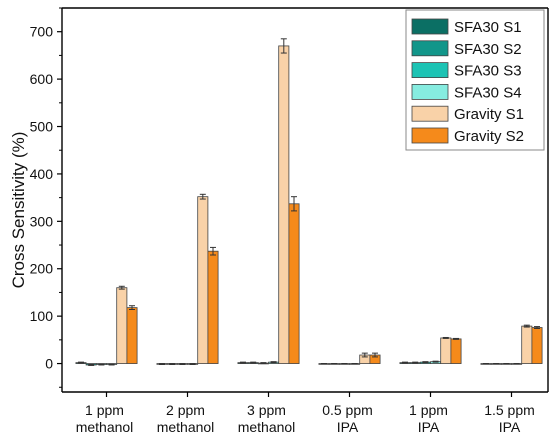 Image resolution: width=550 pixels, height=439 pixels. What do you see at coordinates (266, 410) in the screenshot?
I see `x-tick-label-line1: 3 ppm` at bounding box center [266, 410].